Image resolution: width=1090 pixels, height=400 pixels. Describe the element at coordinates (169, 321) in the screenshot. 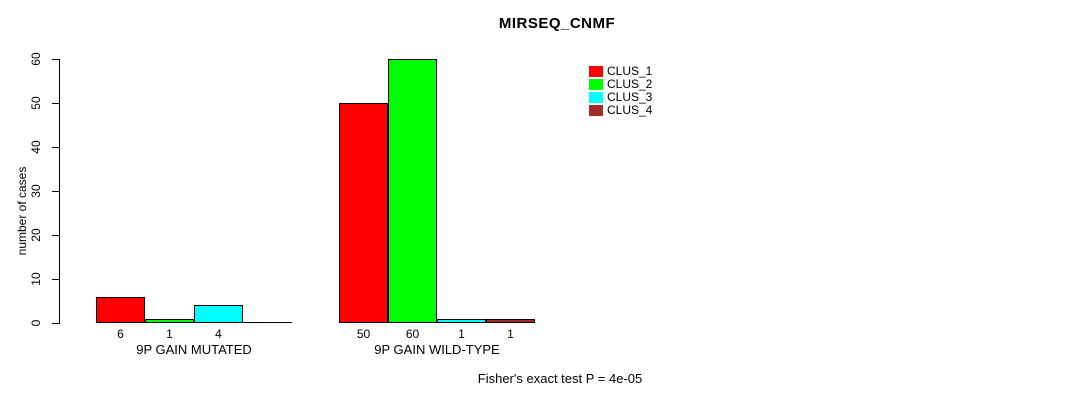

I see `bar-clus_2-group1` at that location.